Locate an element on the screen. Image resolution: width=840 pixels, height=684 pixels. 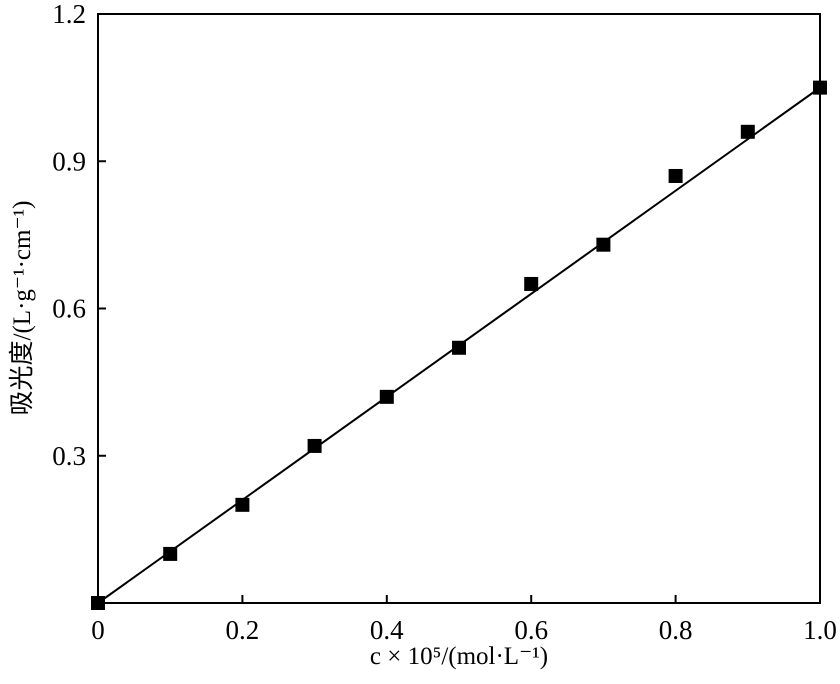
y-axis-label: 吸光度/(L·g⁻¹·cm⁻¹) is located at coordinates (22, 308).